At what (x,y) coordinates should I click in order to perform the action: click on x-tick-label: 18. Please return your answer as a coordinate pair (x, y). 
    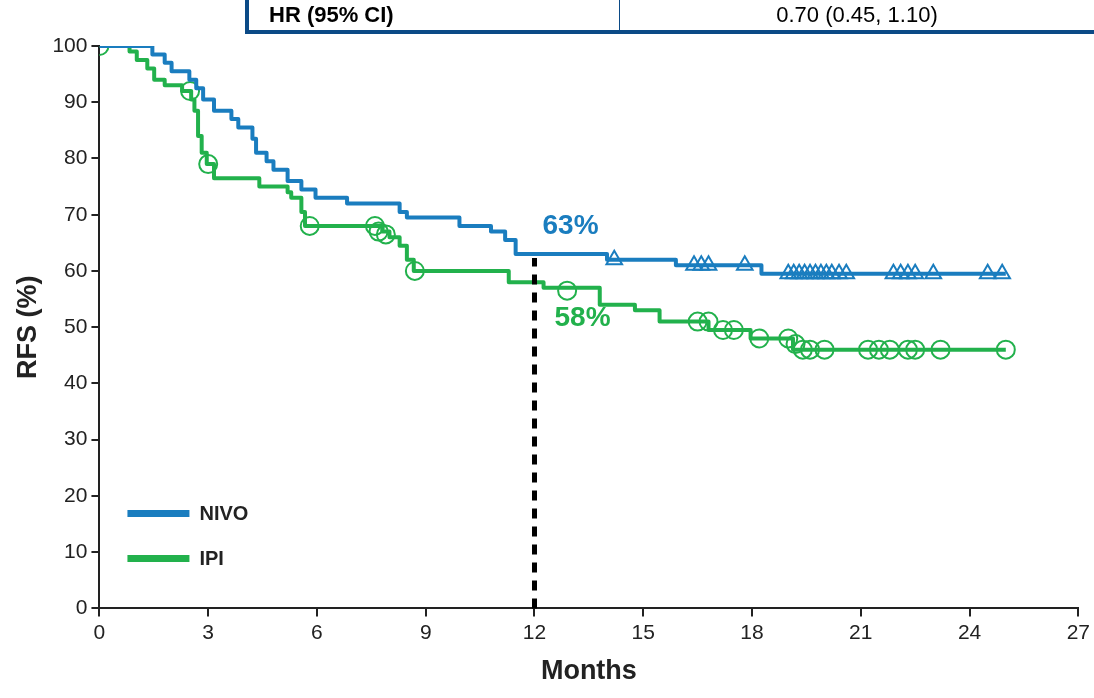
    Looking at the image, I should click on (752, 631).